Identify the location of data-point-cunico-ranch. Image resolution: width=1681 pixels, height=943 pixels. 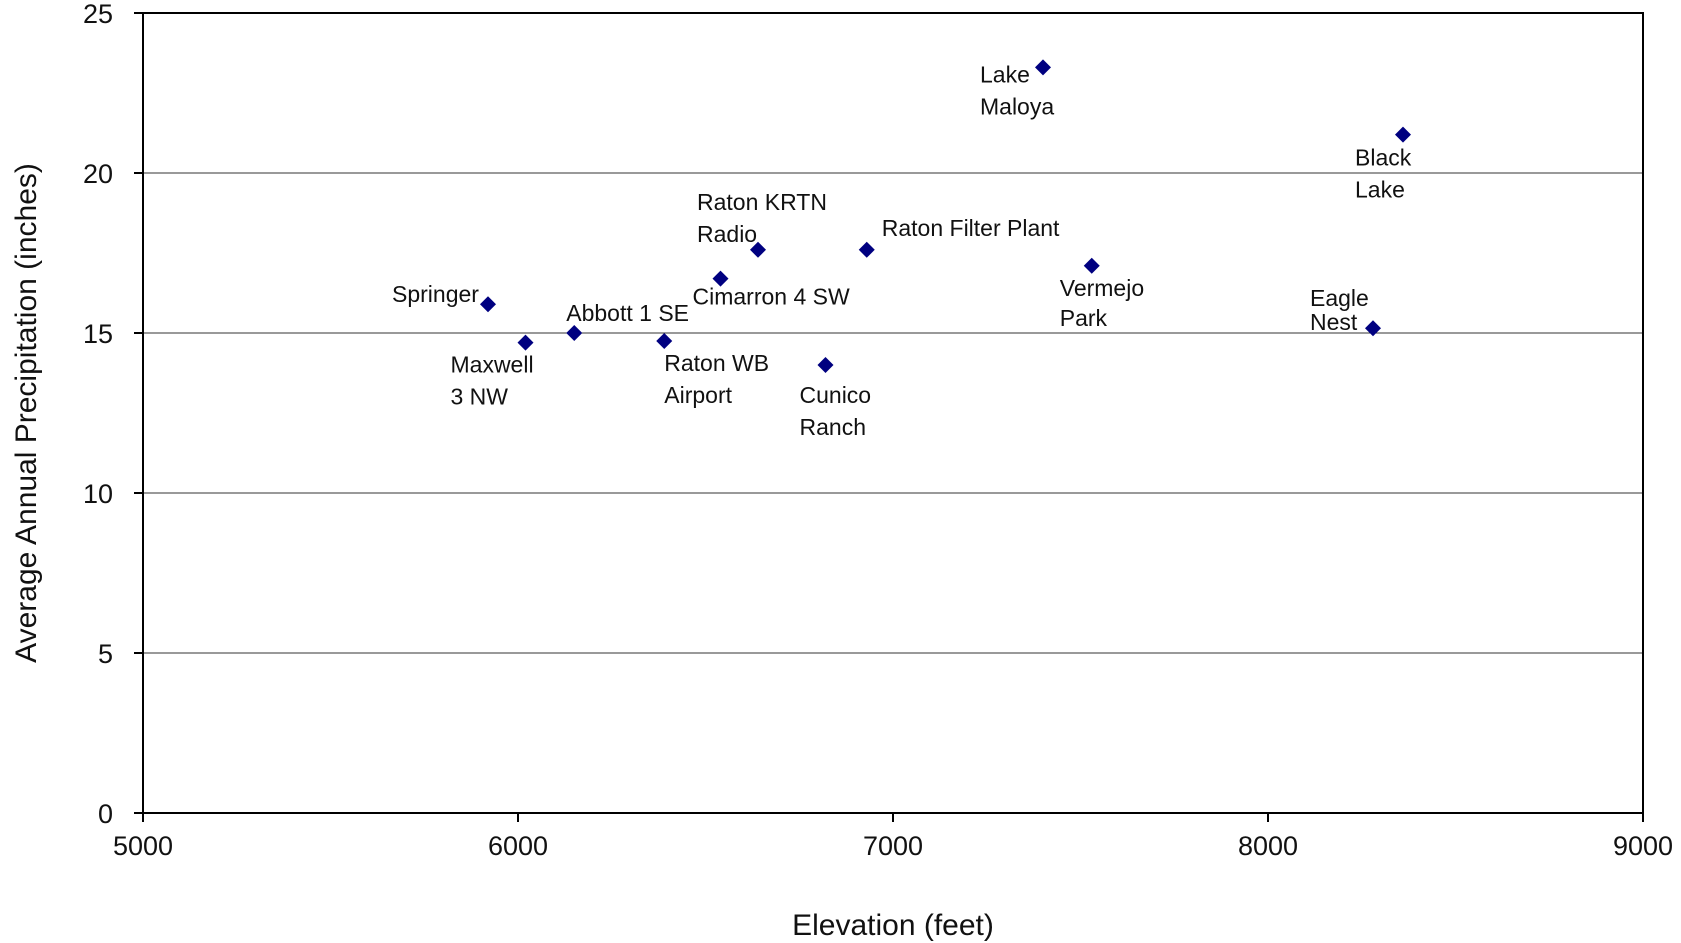
(825, 365).